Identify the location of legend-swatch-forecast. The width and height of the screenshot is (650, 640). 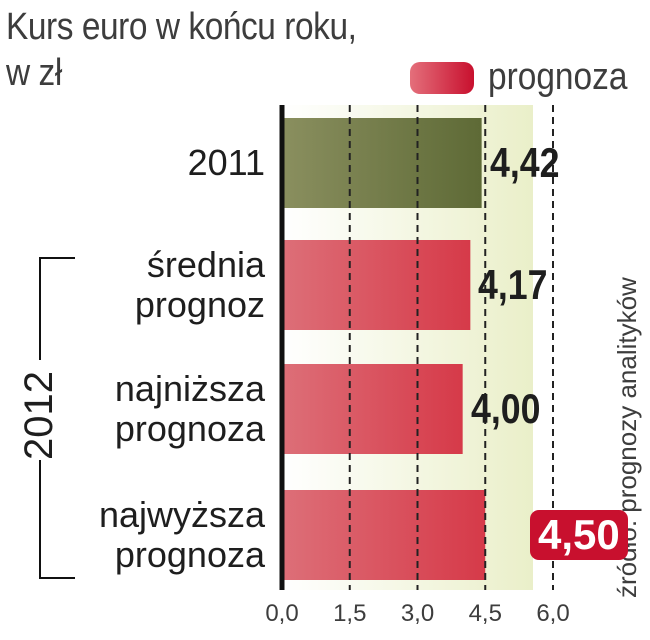
(442, 78).